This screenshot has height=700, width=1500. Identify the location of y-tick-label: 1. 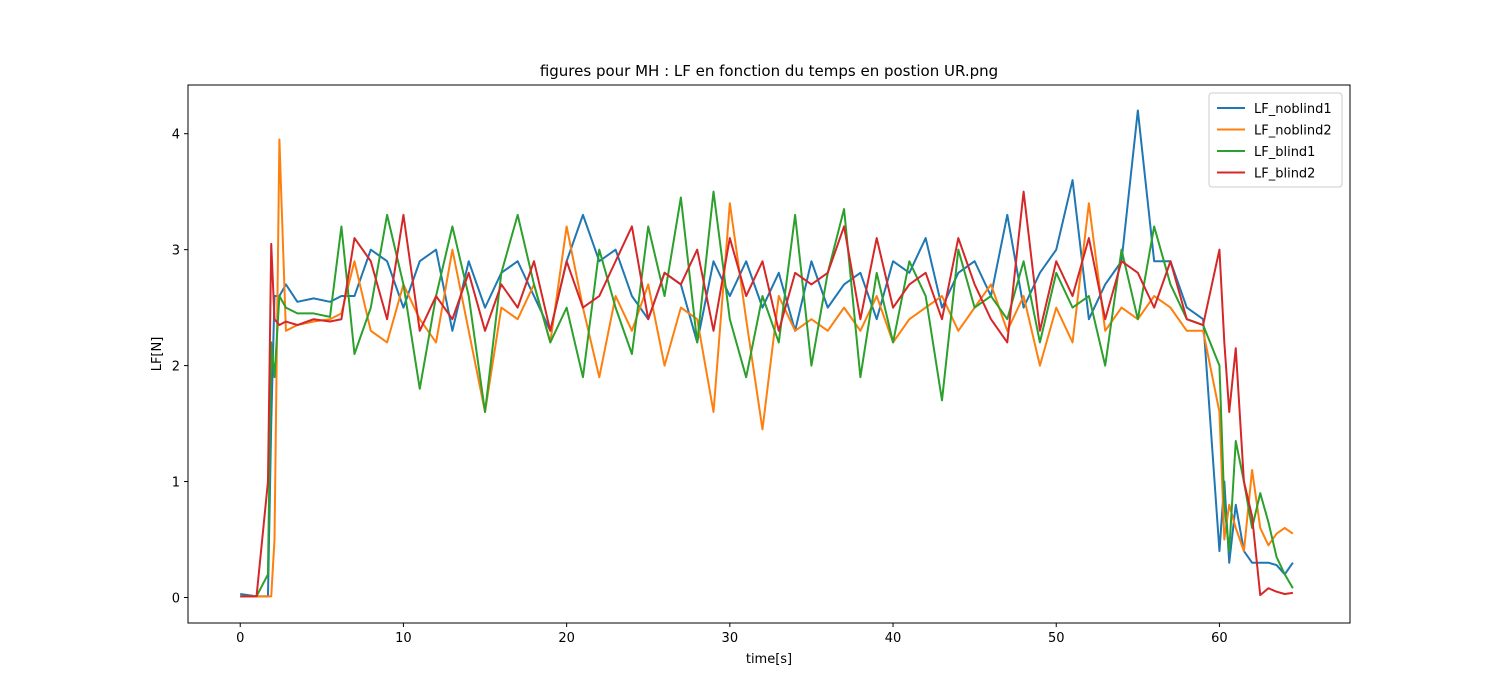
(176, 483).